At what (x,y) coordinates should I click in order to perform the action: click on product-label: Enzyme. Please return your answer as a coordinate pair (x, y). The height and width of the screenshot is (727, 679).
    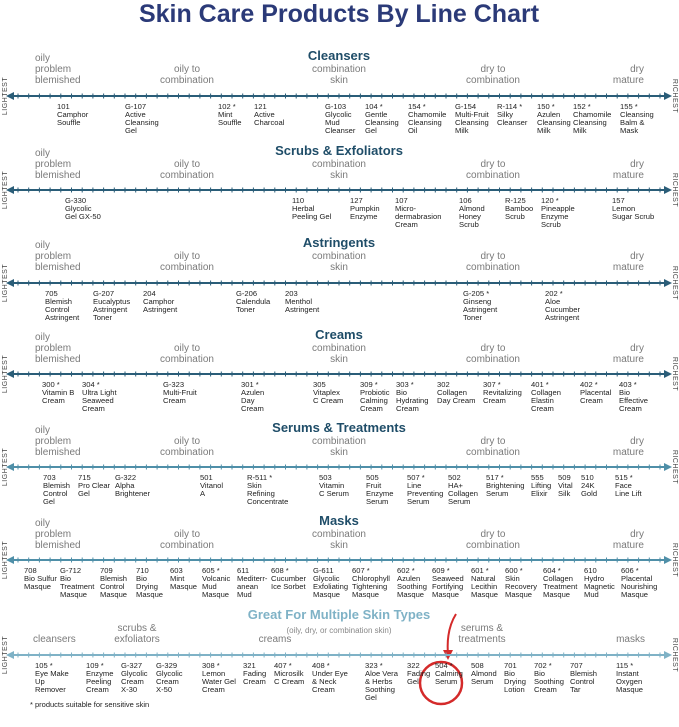
    Looking at the image, I should click on (379, 493).